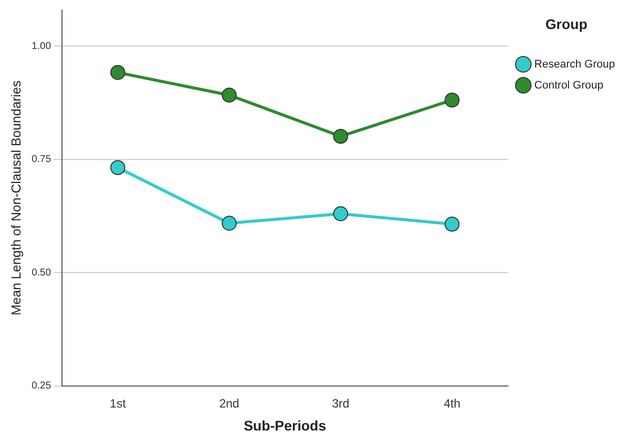 Image resolution: width=637 pixels, height=441 pixels. Describe the element at coordinates (569, 85) in the screenshot. I see `legend-label: Control Group` at that location.